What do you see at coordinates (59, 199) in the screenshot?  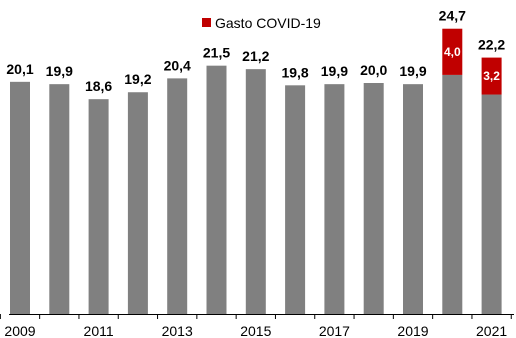 I see `bar-base-2010` at bounding box center [59, 199].